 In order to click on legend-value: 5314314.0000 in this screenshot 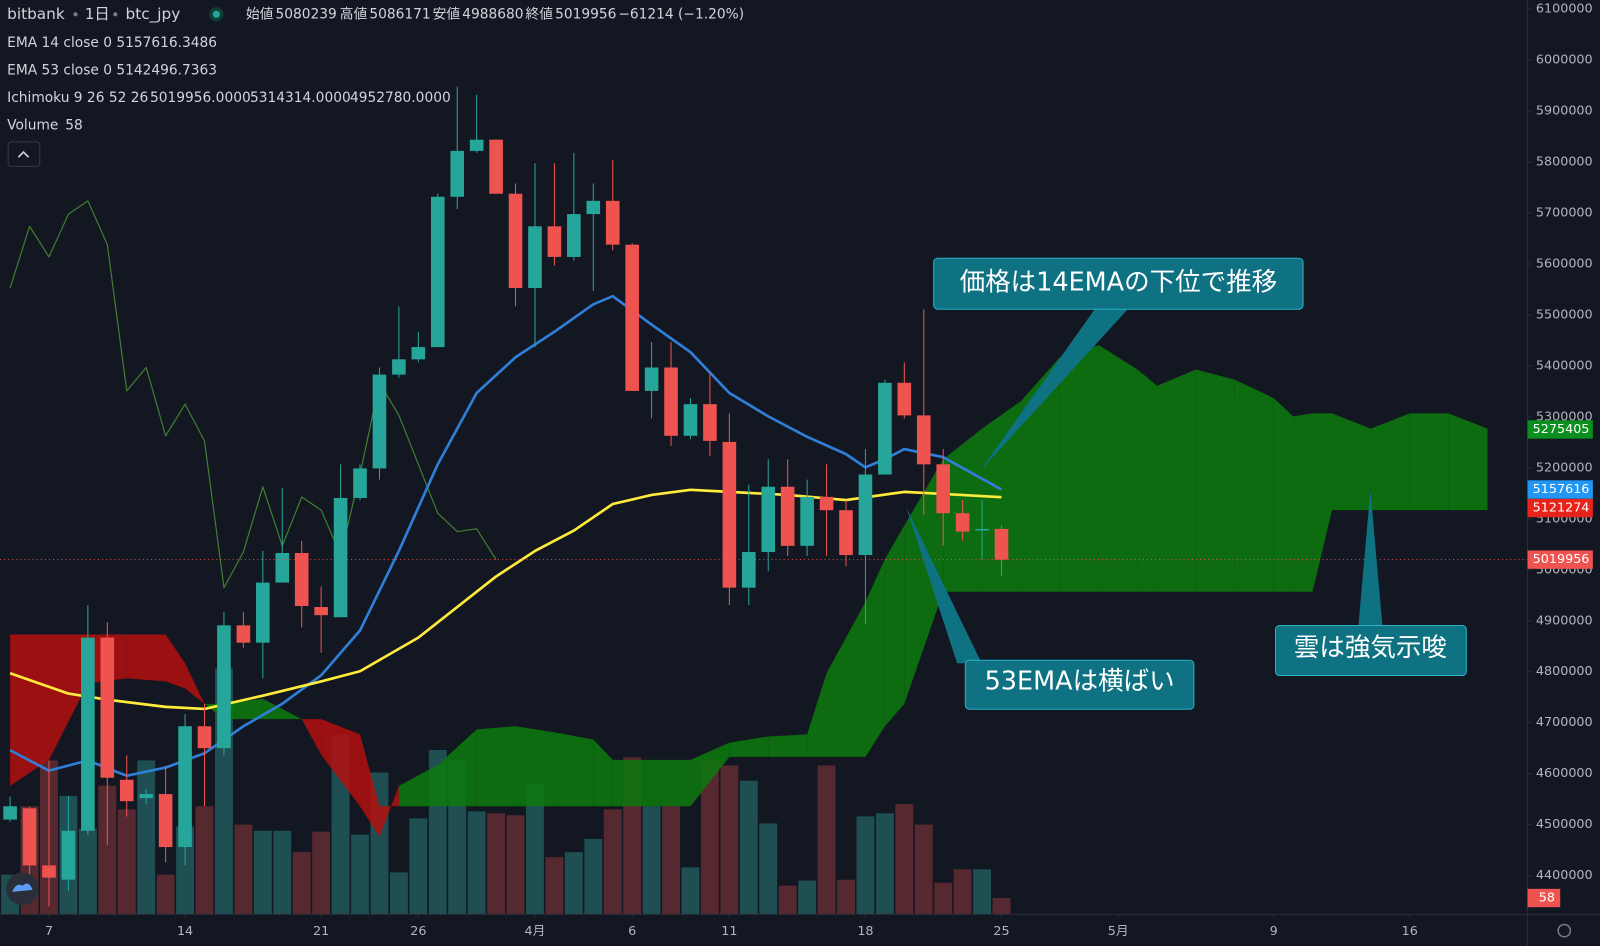, I will do `click(300, 98)`.